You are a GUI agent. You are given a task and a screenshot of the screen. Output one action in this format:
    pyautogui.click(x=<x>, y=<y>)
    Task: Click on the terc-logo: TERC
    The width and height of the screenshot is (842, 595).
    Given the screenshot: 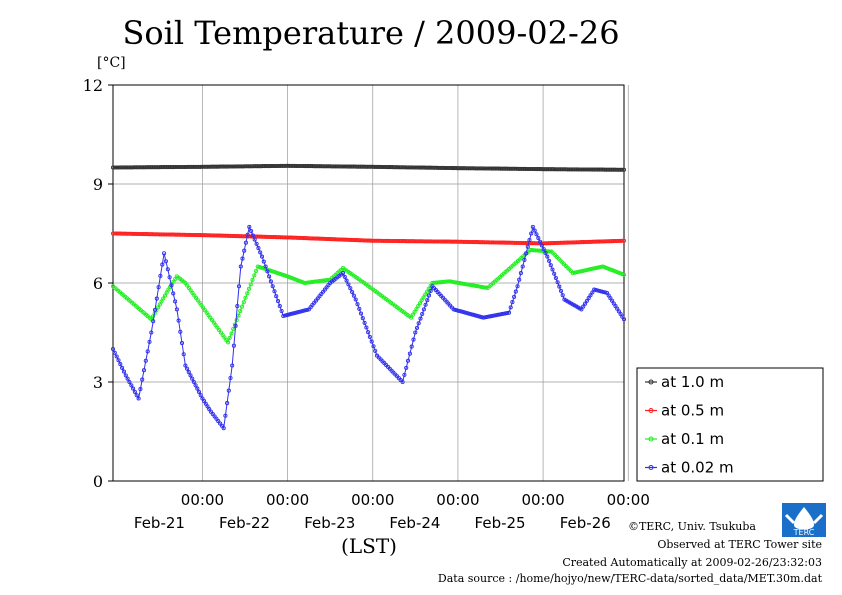 What is the action you would take?
    pyautogui.click(x=804, y=520)
    